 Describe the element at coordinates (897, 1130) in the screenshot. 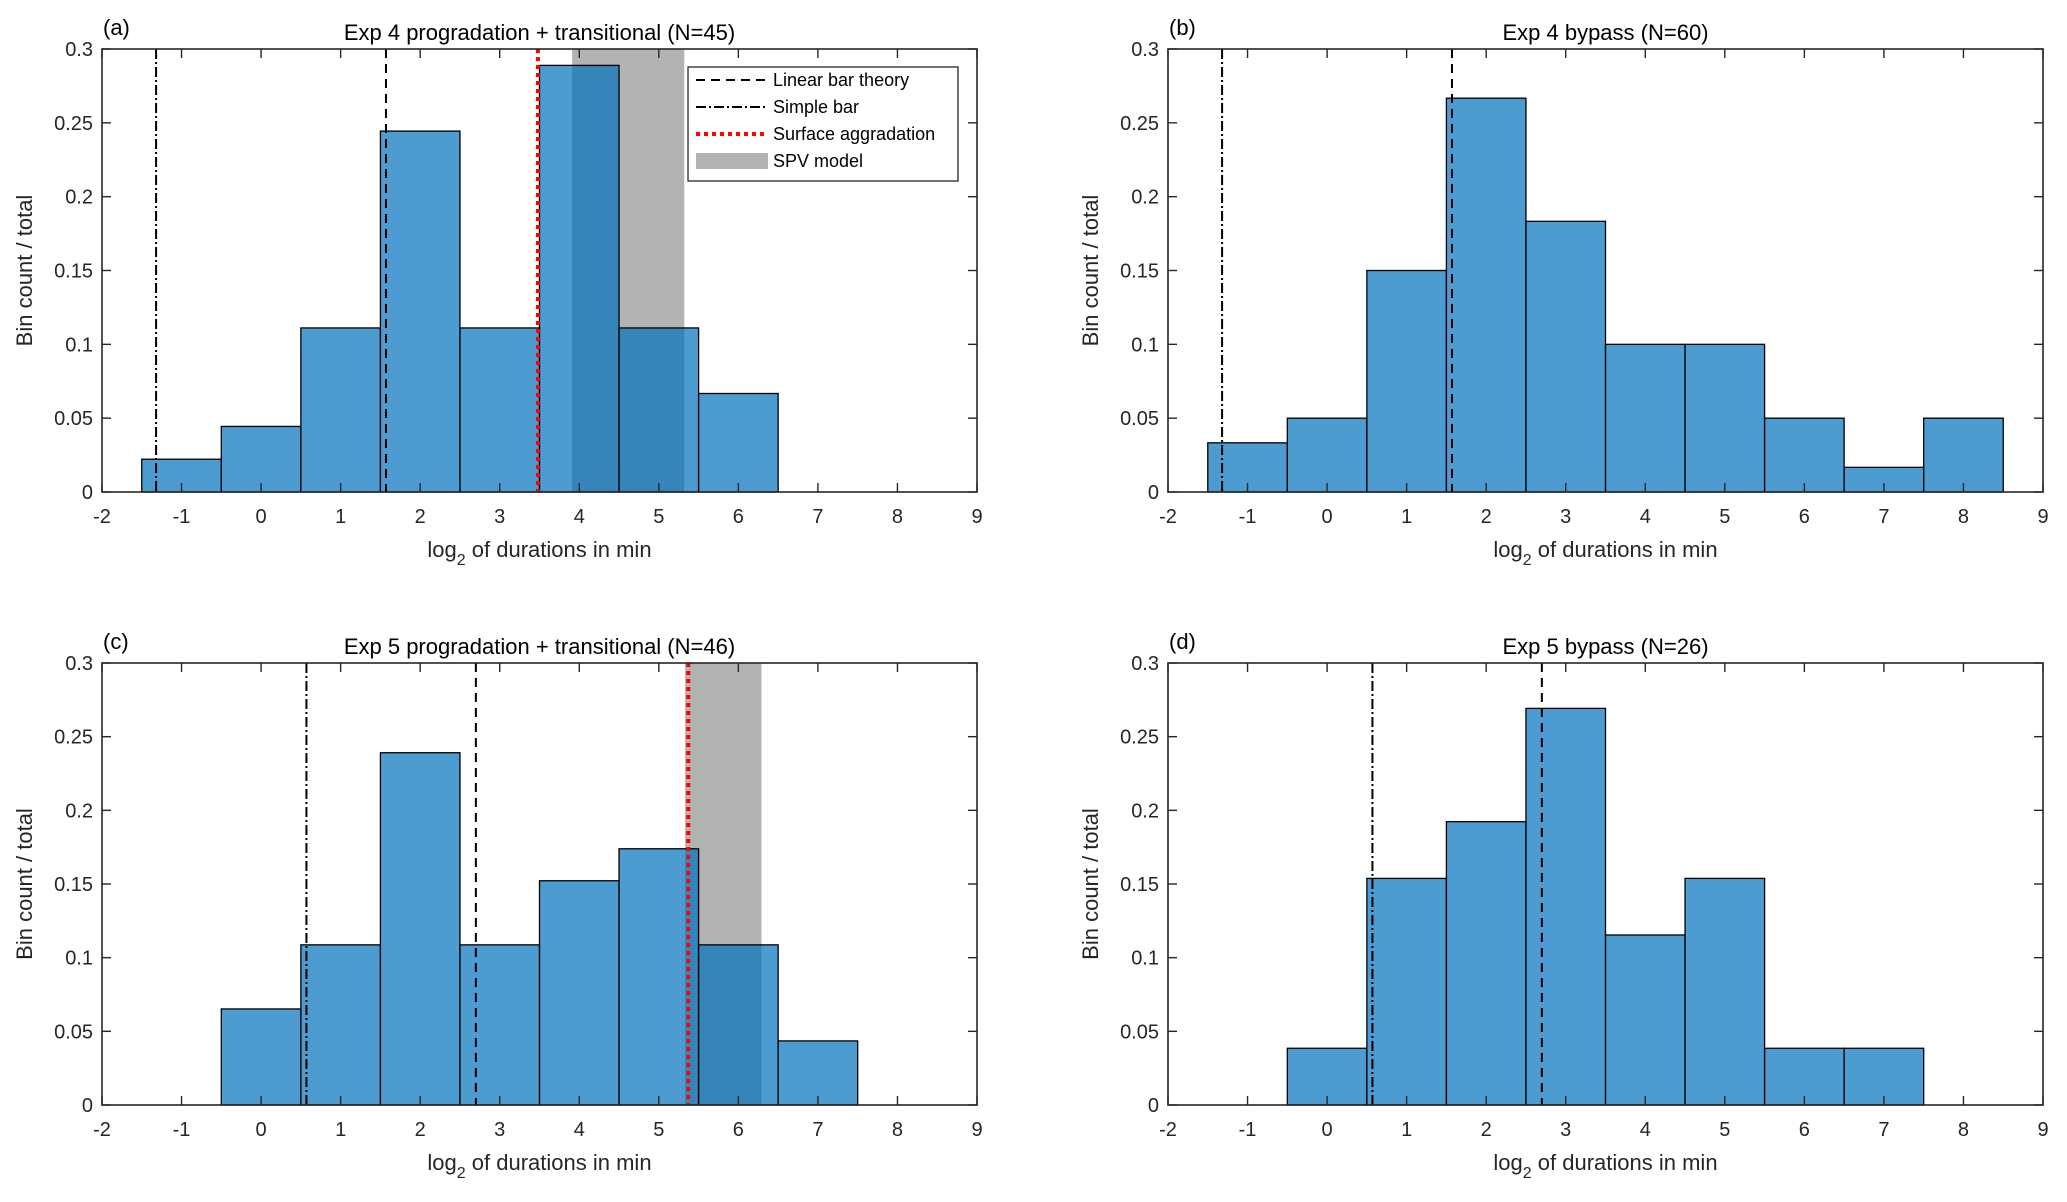

I see `x-tick-label: 8` at that location.